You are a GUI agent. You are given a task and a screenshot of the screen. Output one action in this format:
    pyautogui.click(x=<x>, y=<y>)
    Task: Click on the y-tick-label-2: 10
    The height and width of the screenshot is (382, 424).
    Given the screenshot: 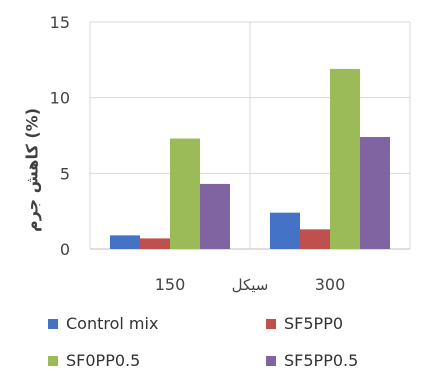 What is the action you would take?
    pyautogui.click(x=60, y=98)
    